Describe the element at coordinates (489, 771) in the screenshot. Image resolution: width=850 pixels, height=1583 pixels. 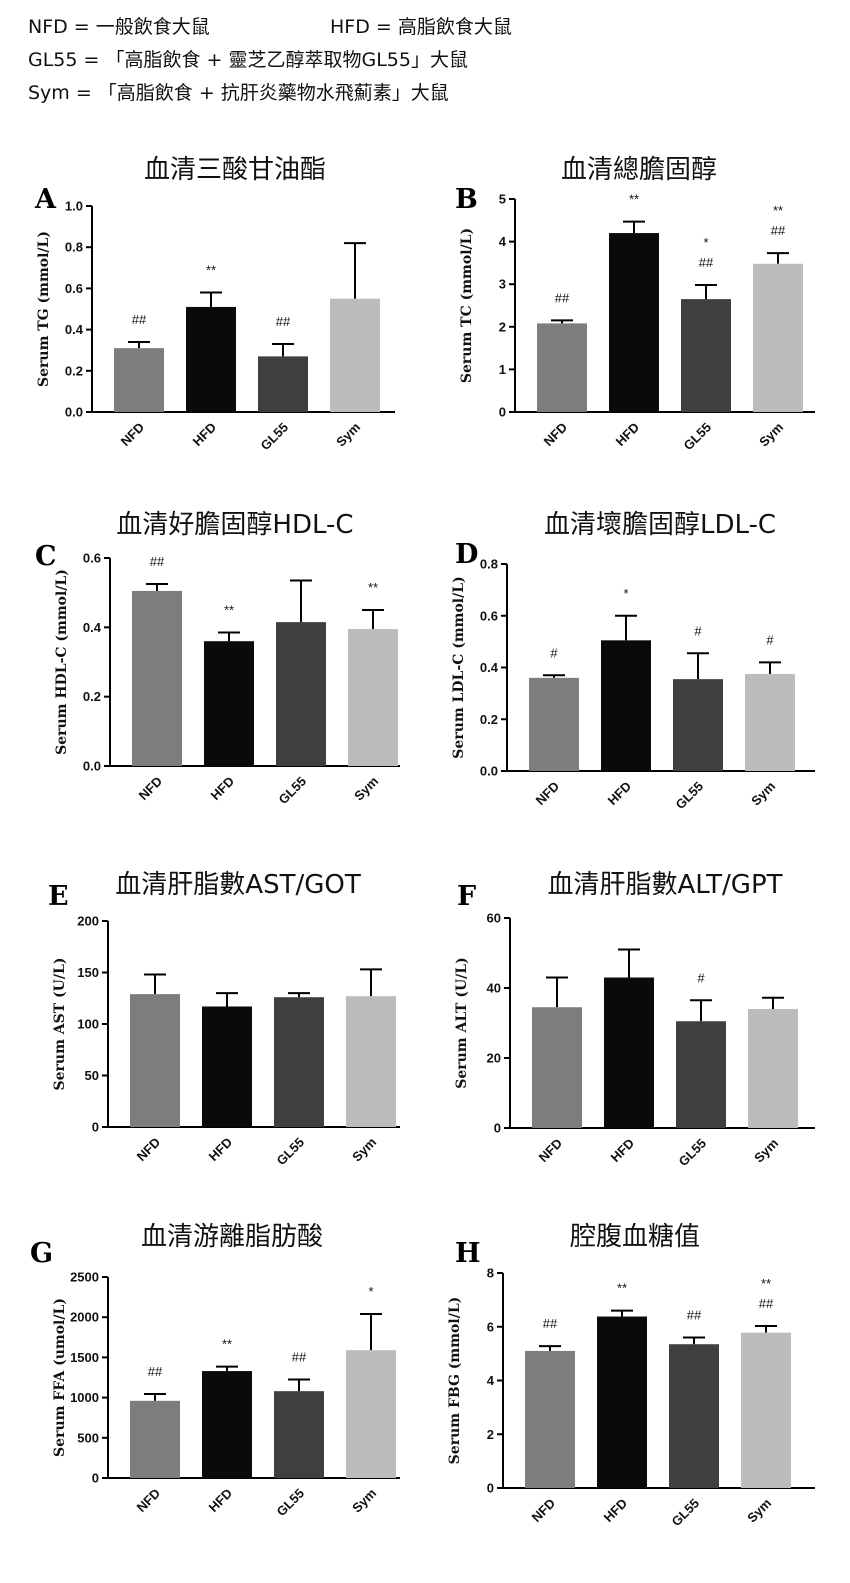
I see `y-tick-label: 0.0` at that location.